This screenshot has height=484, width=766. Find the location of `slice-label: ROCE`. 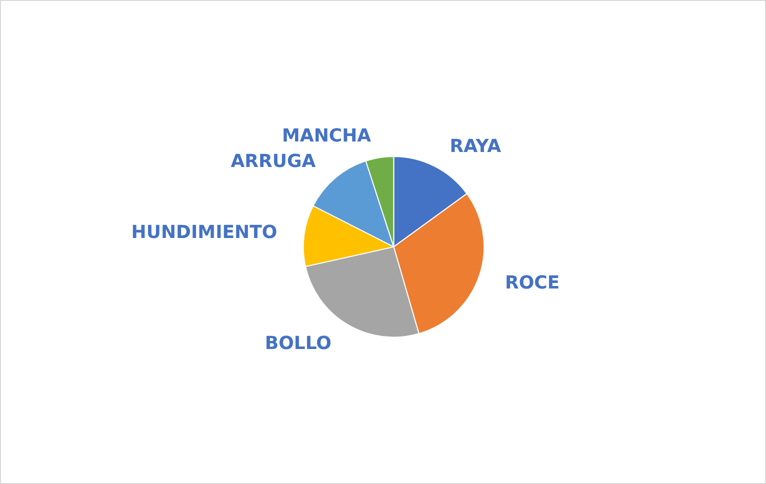

slice-label: ROCE is located at coordinates (532, 283).